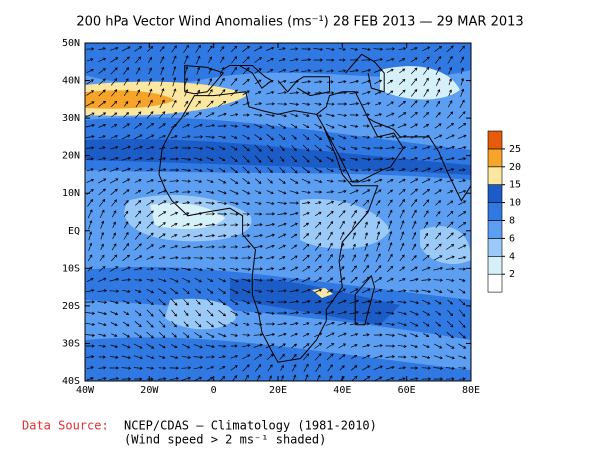 The height and width of the screenshot is (470, 600). I want to click on colorbar-label: 10, so click(515, 203).